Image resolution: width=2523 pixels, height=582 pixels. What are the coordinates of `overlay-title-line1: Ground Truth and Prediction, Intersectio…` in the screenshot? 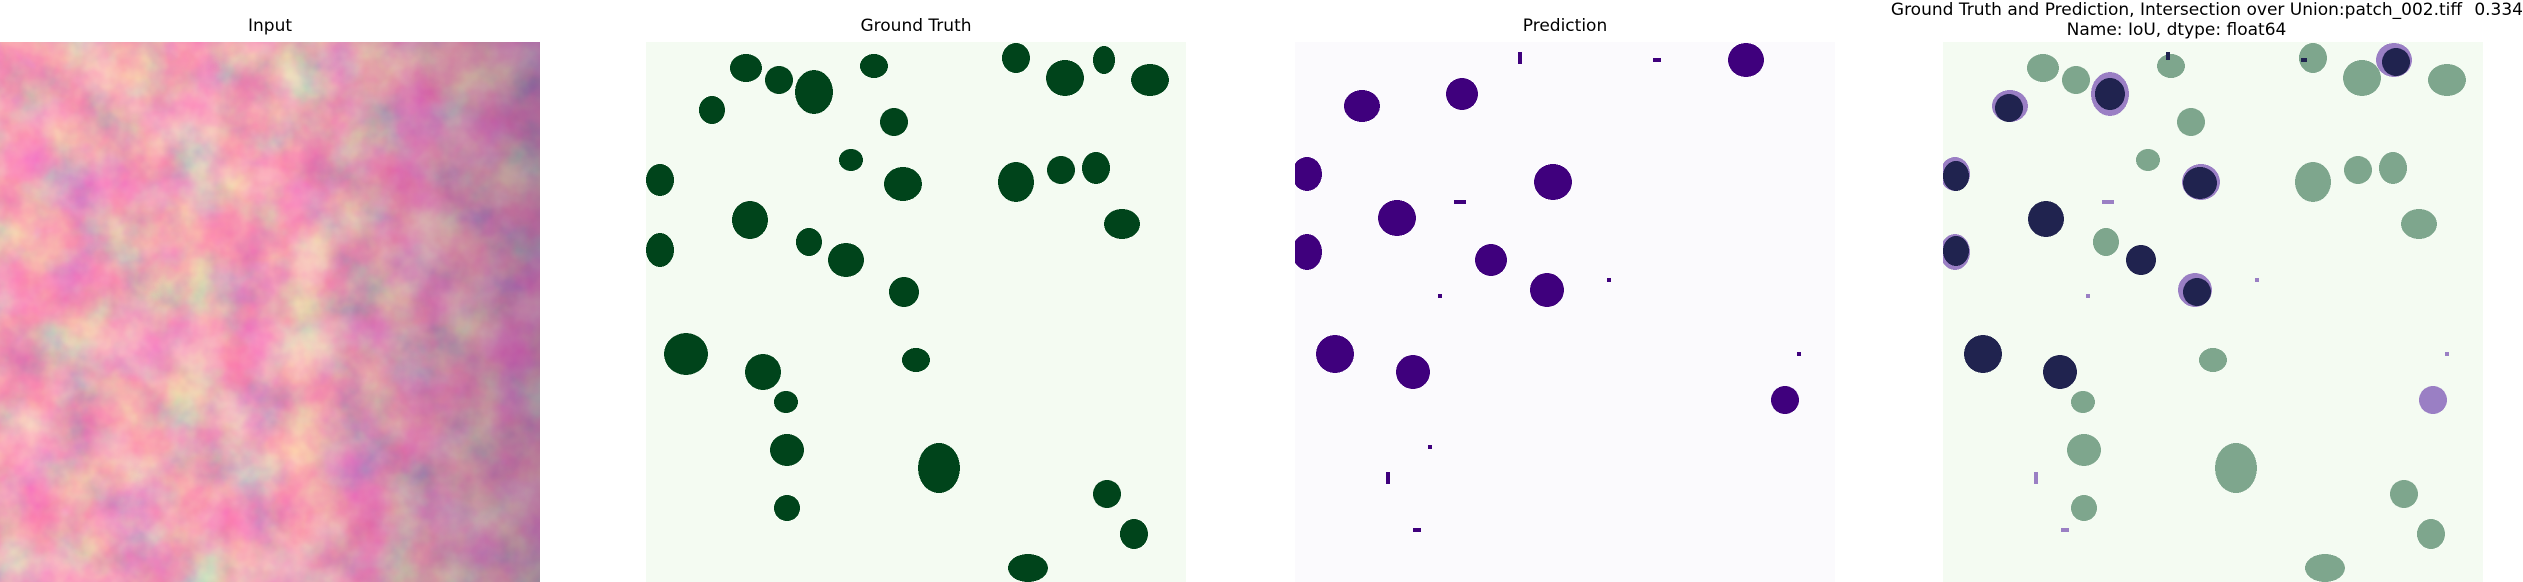 It's located at (2176, 10).